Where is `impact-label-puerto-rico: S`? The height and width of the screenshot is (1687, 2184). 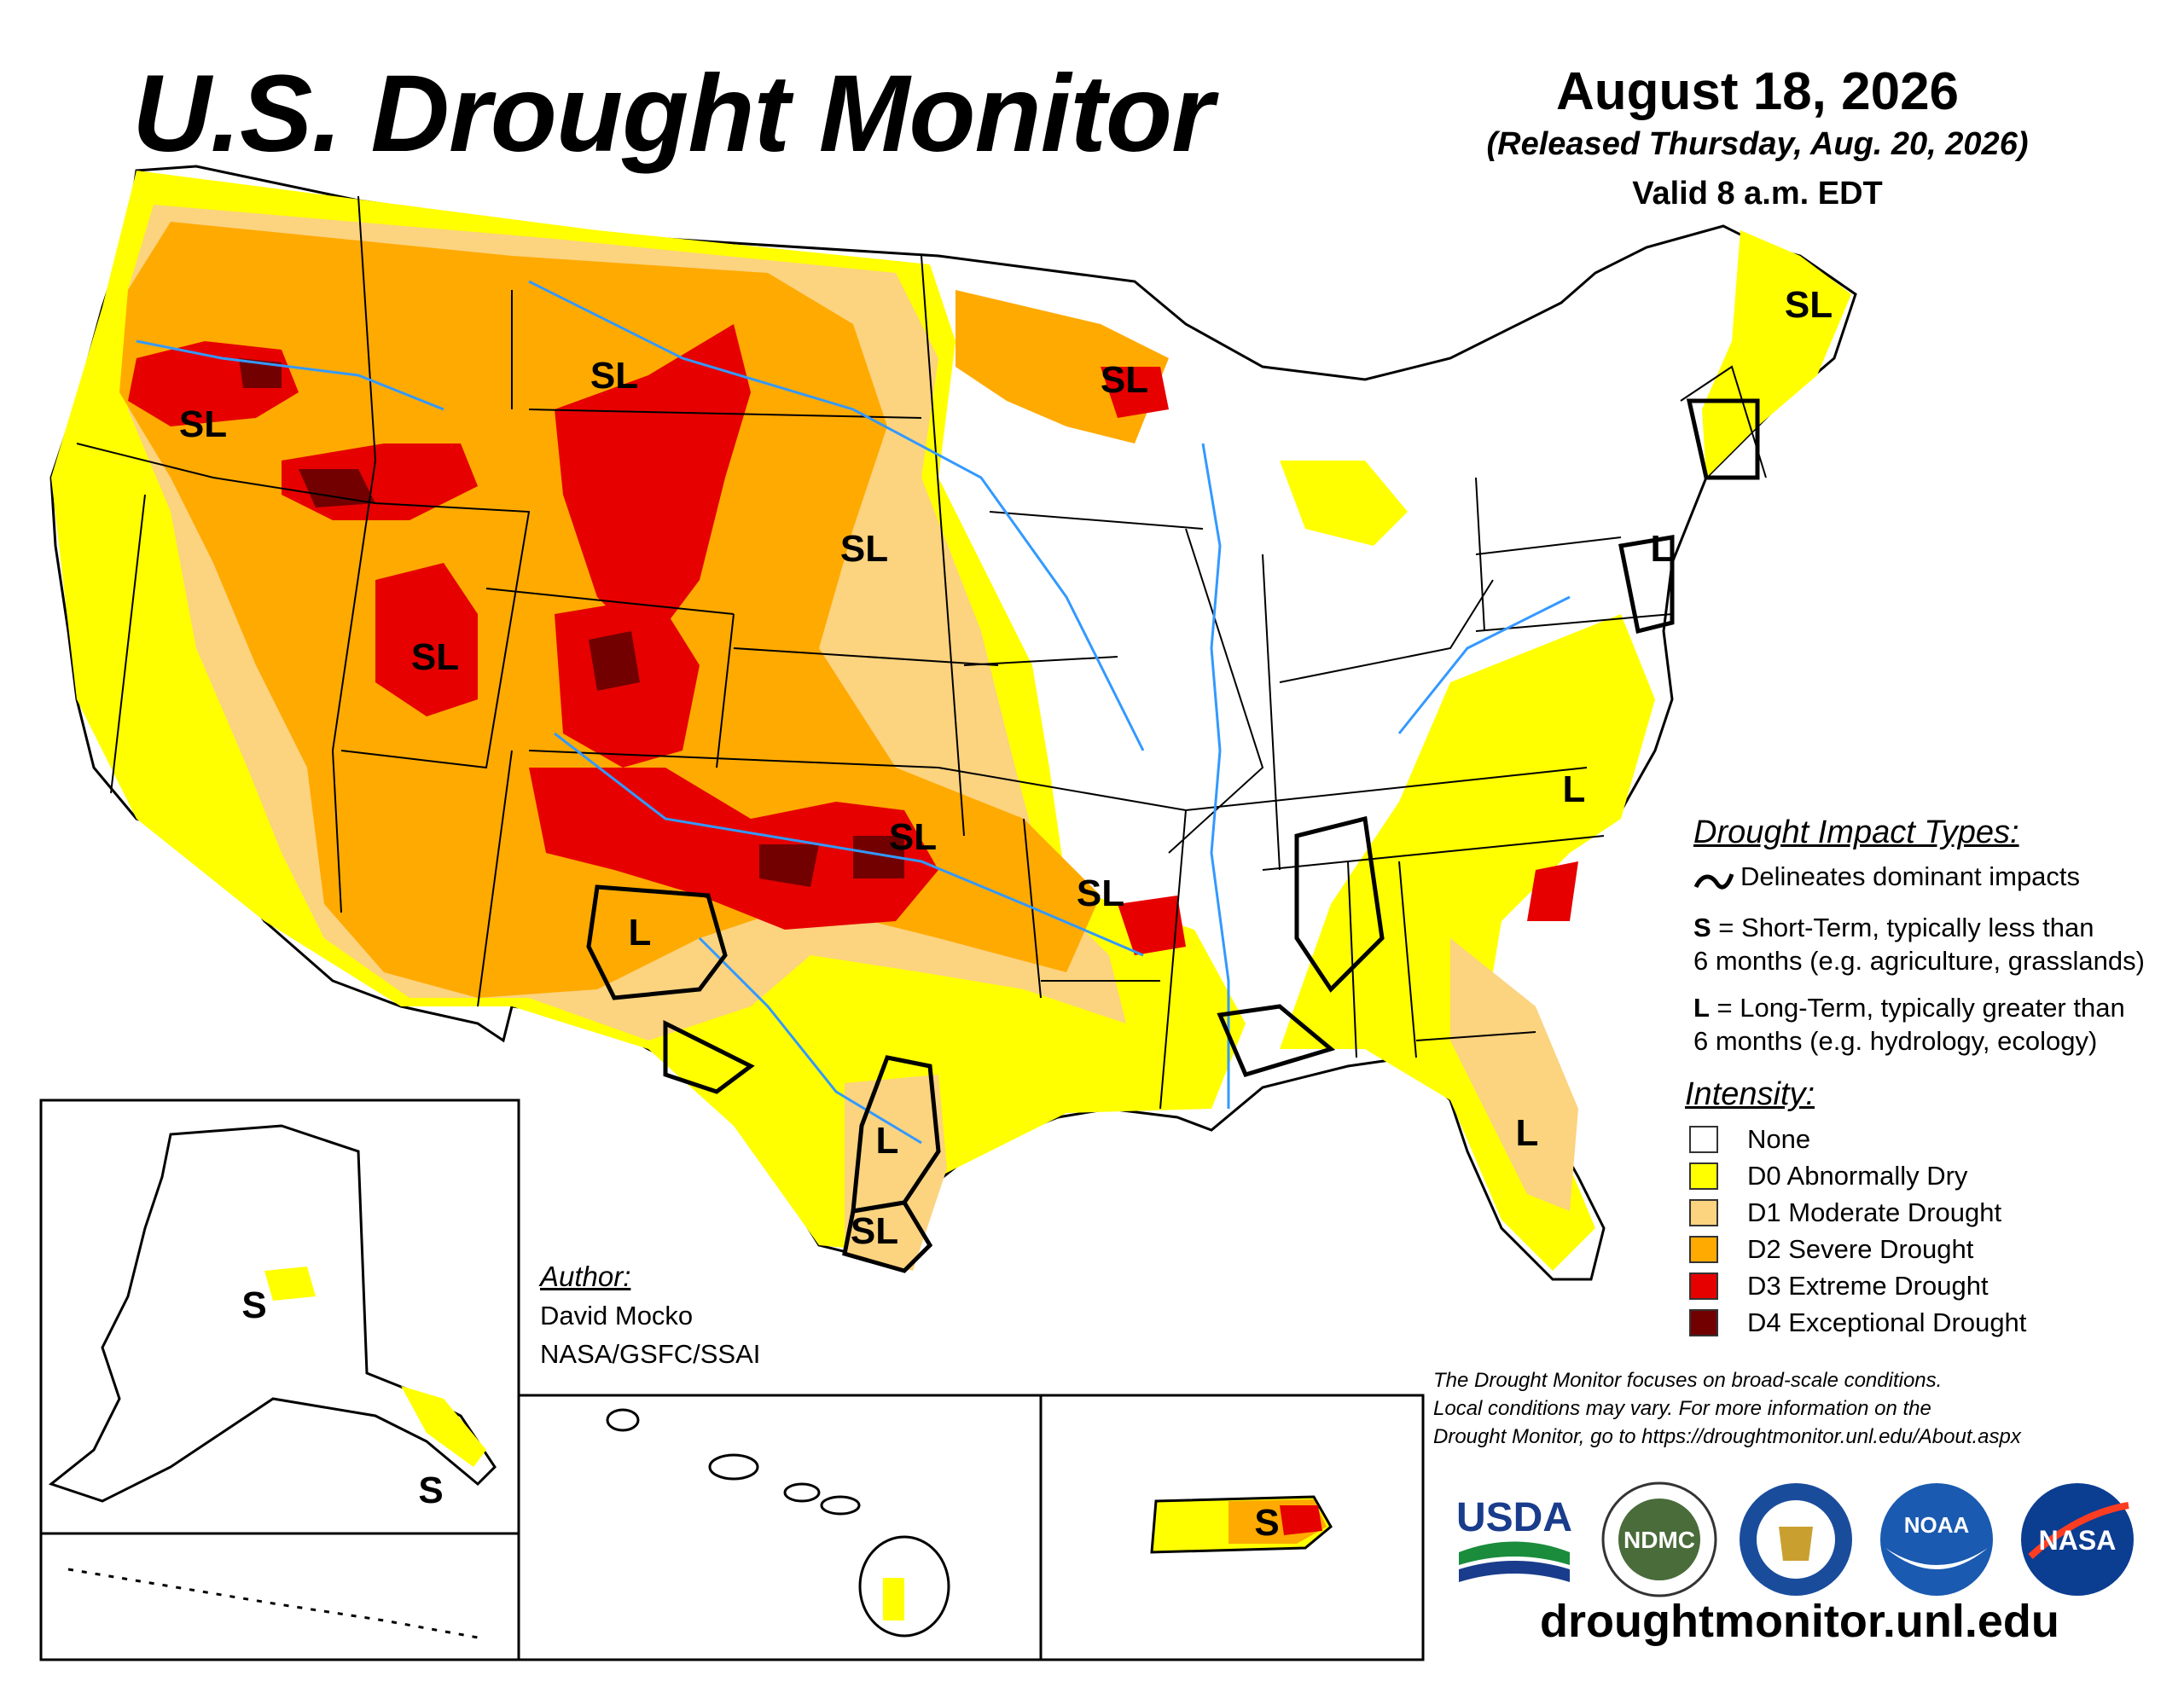
impact-label-puerto-rico: S is located at coordinates (1266, 1523).